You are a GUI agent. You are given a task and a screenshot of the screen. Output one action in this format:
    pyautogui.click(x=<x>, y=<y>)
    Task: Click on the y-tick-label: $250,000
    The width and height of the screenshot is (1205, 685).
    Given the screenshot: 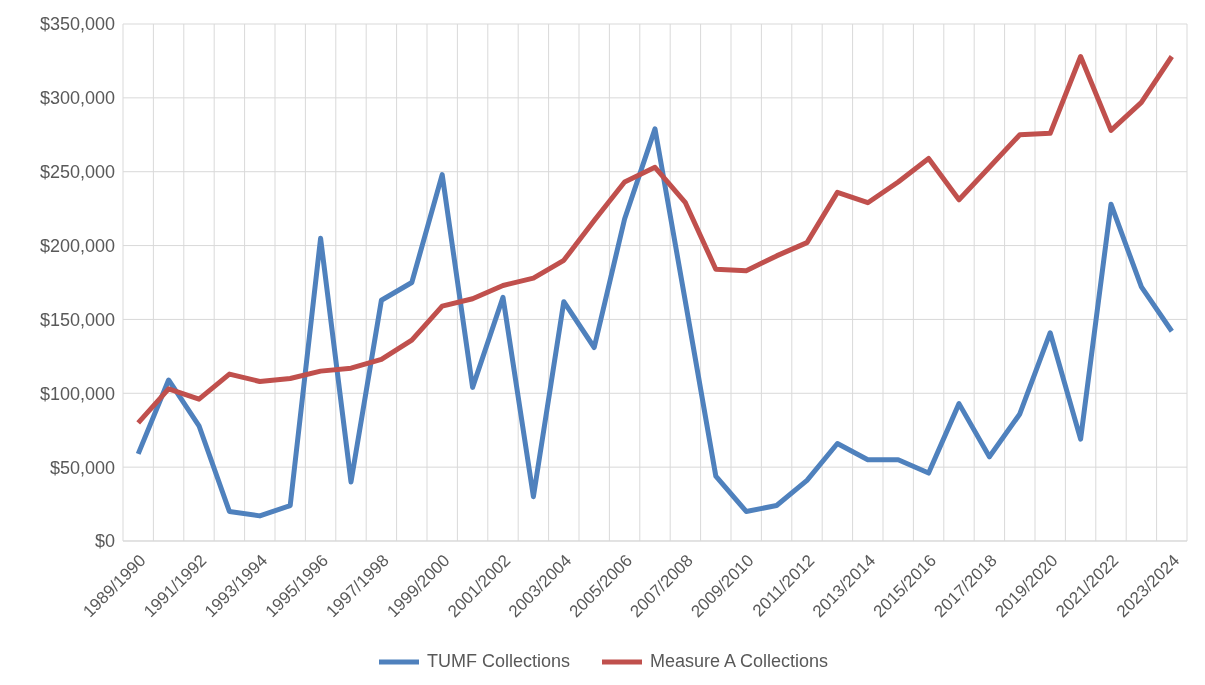 What is the action you would take?
    pyautogui.click(x=77, y=172)
    